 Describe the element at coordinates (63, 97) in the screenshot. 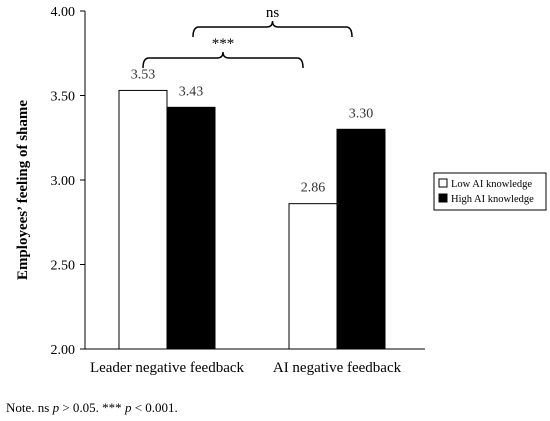

I see `y-tick-label: 3.50` at that location.